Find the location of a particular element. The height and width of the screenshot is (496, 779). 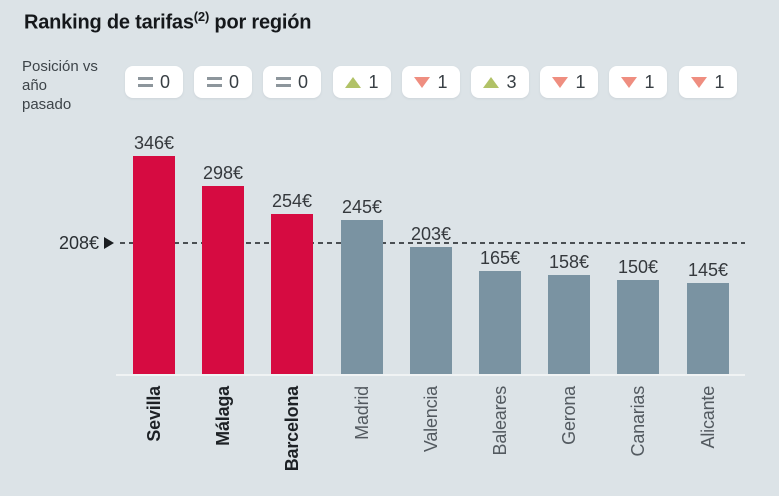

title-superscript: (2) is located at coordinates (201, 16).